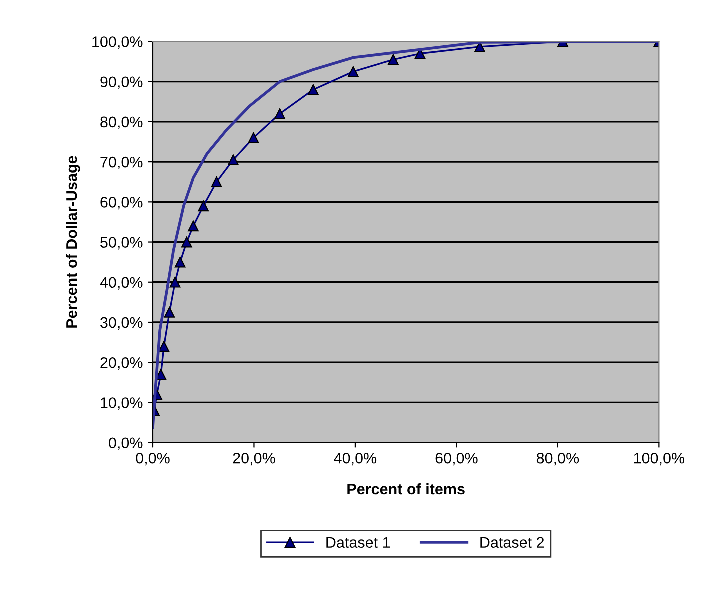 The width and height of the screenshot is (705, 596). Describe the element at coordinates (122, 404) in the screenshot. I see `y-tick-label: 10,0%` at that location.